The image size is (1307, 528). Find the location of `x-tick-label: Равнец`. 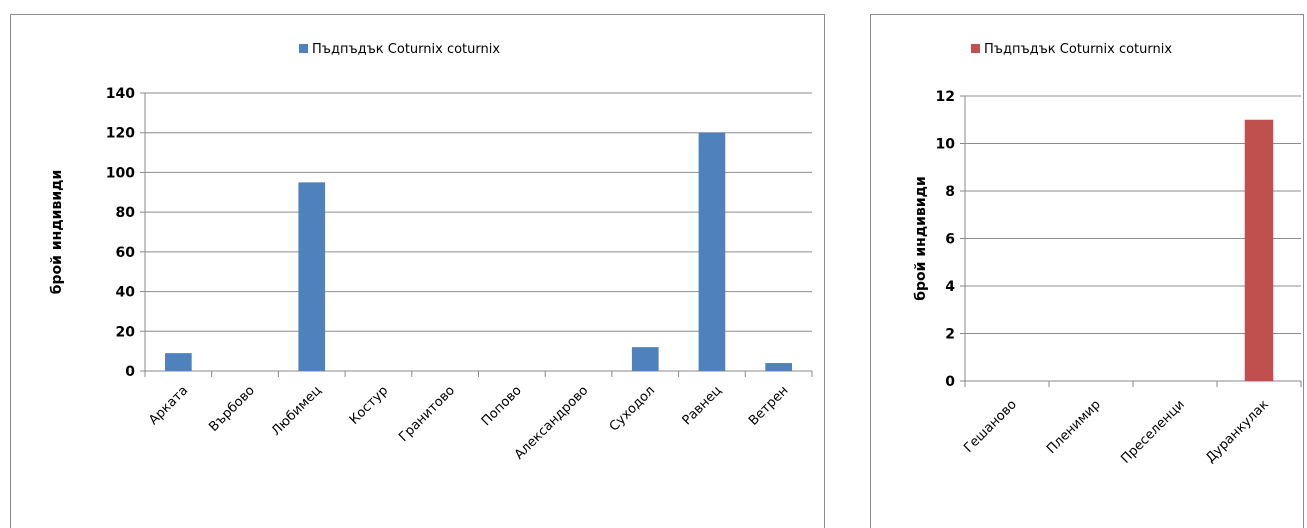

x-tick-label: Равнец is located at coordinates (702, 405).